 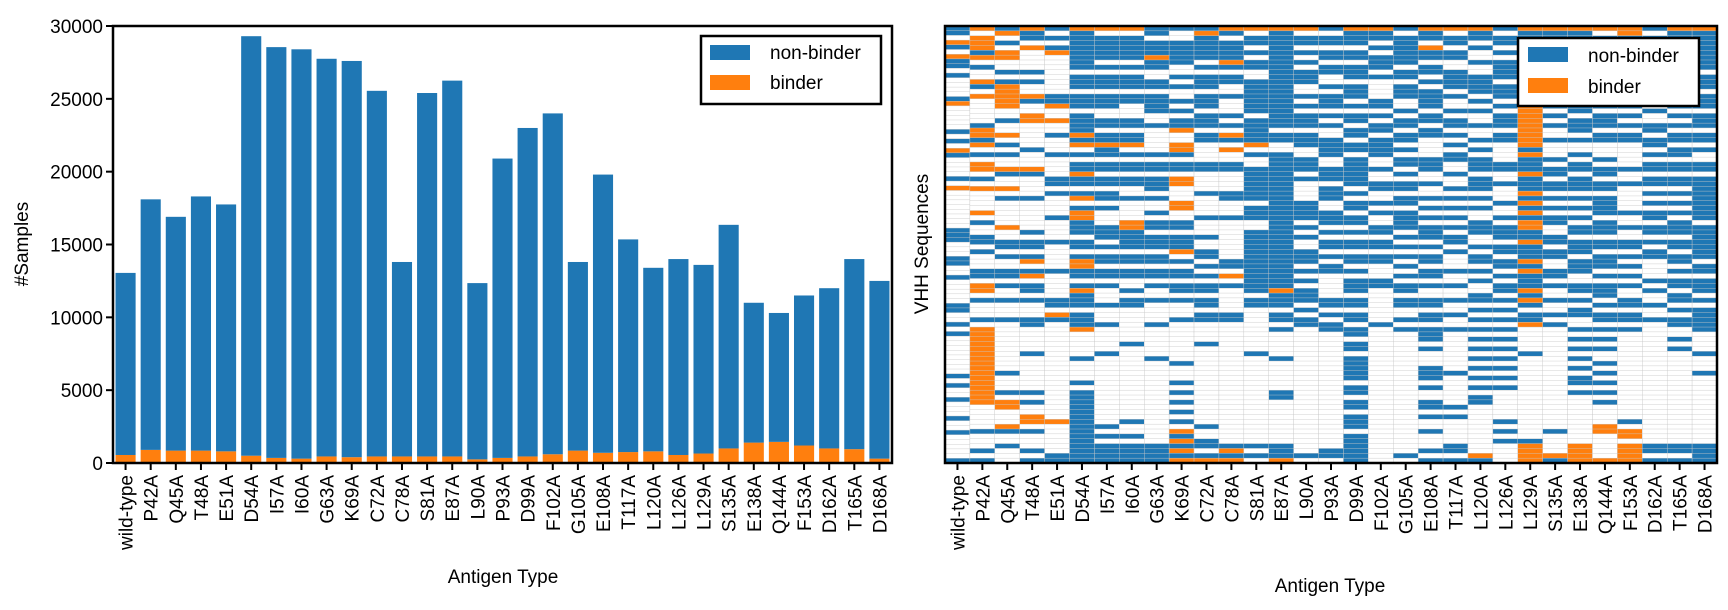 What do you see at coordinates (1432, 503) in the screenshot?
I see `heatmap-x-tick-label: E108A` at bounding box center [1432, 503].